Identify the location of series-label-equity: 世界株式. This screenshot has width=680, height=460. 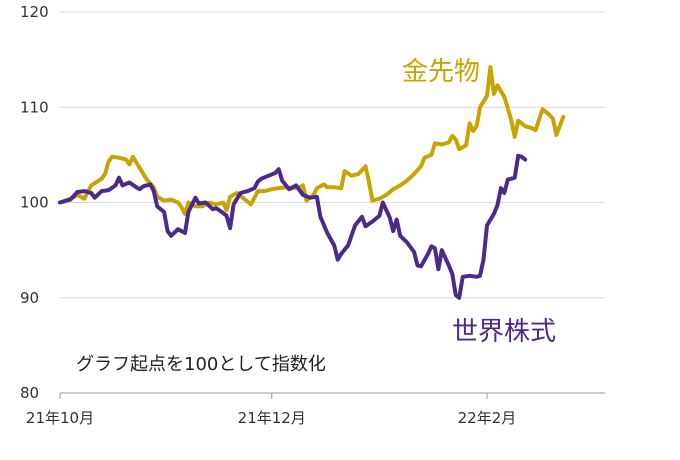
(504, 332).